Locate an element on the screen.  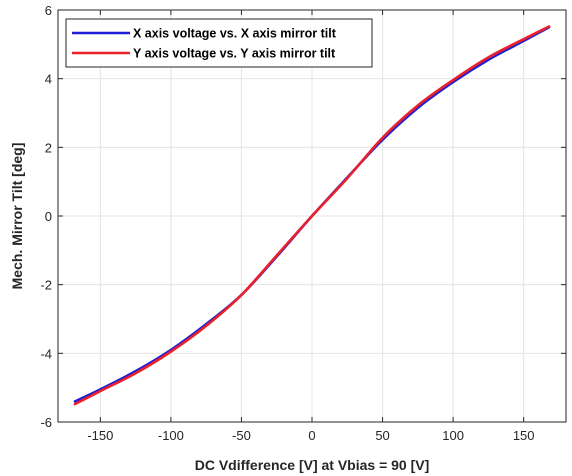
legend-entry-x-axis: X axis voltage vs. X axis mirror tilt is located at coordinates (204, 34).